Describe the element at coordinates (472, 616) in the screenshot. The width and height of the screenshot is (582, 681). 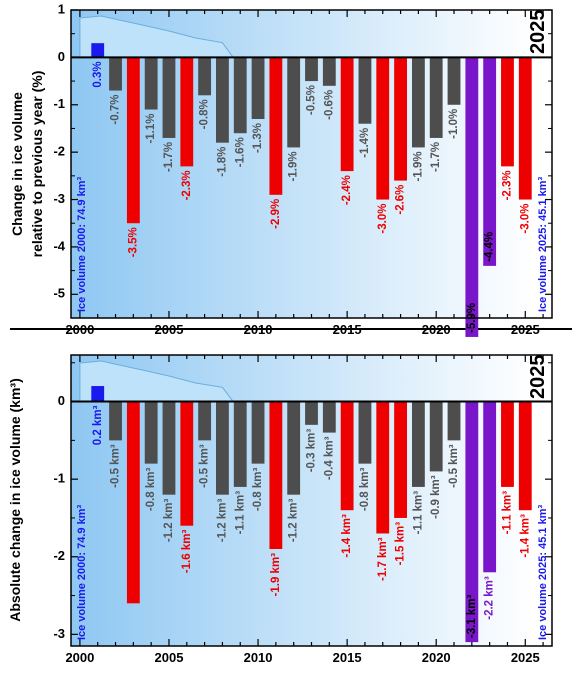
I see `data-label-2022: -3.1 km³` at that location.